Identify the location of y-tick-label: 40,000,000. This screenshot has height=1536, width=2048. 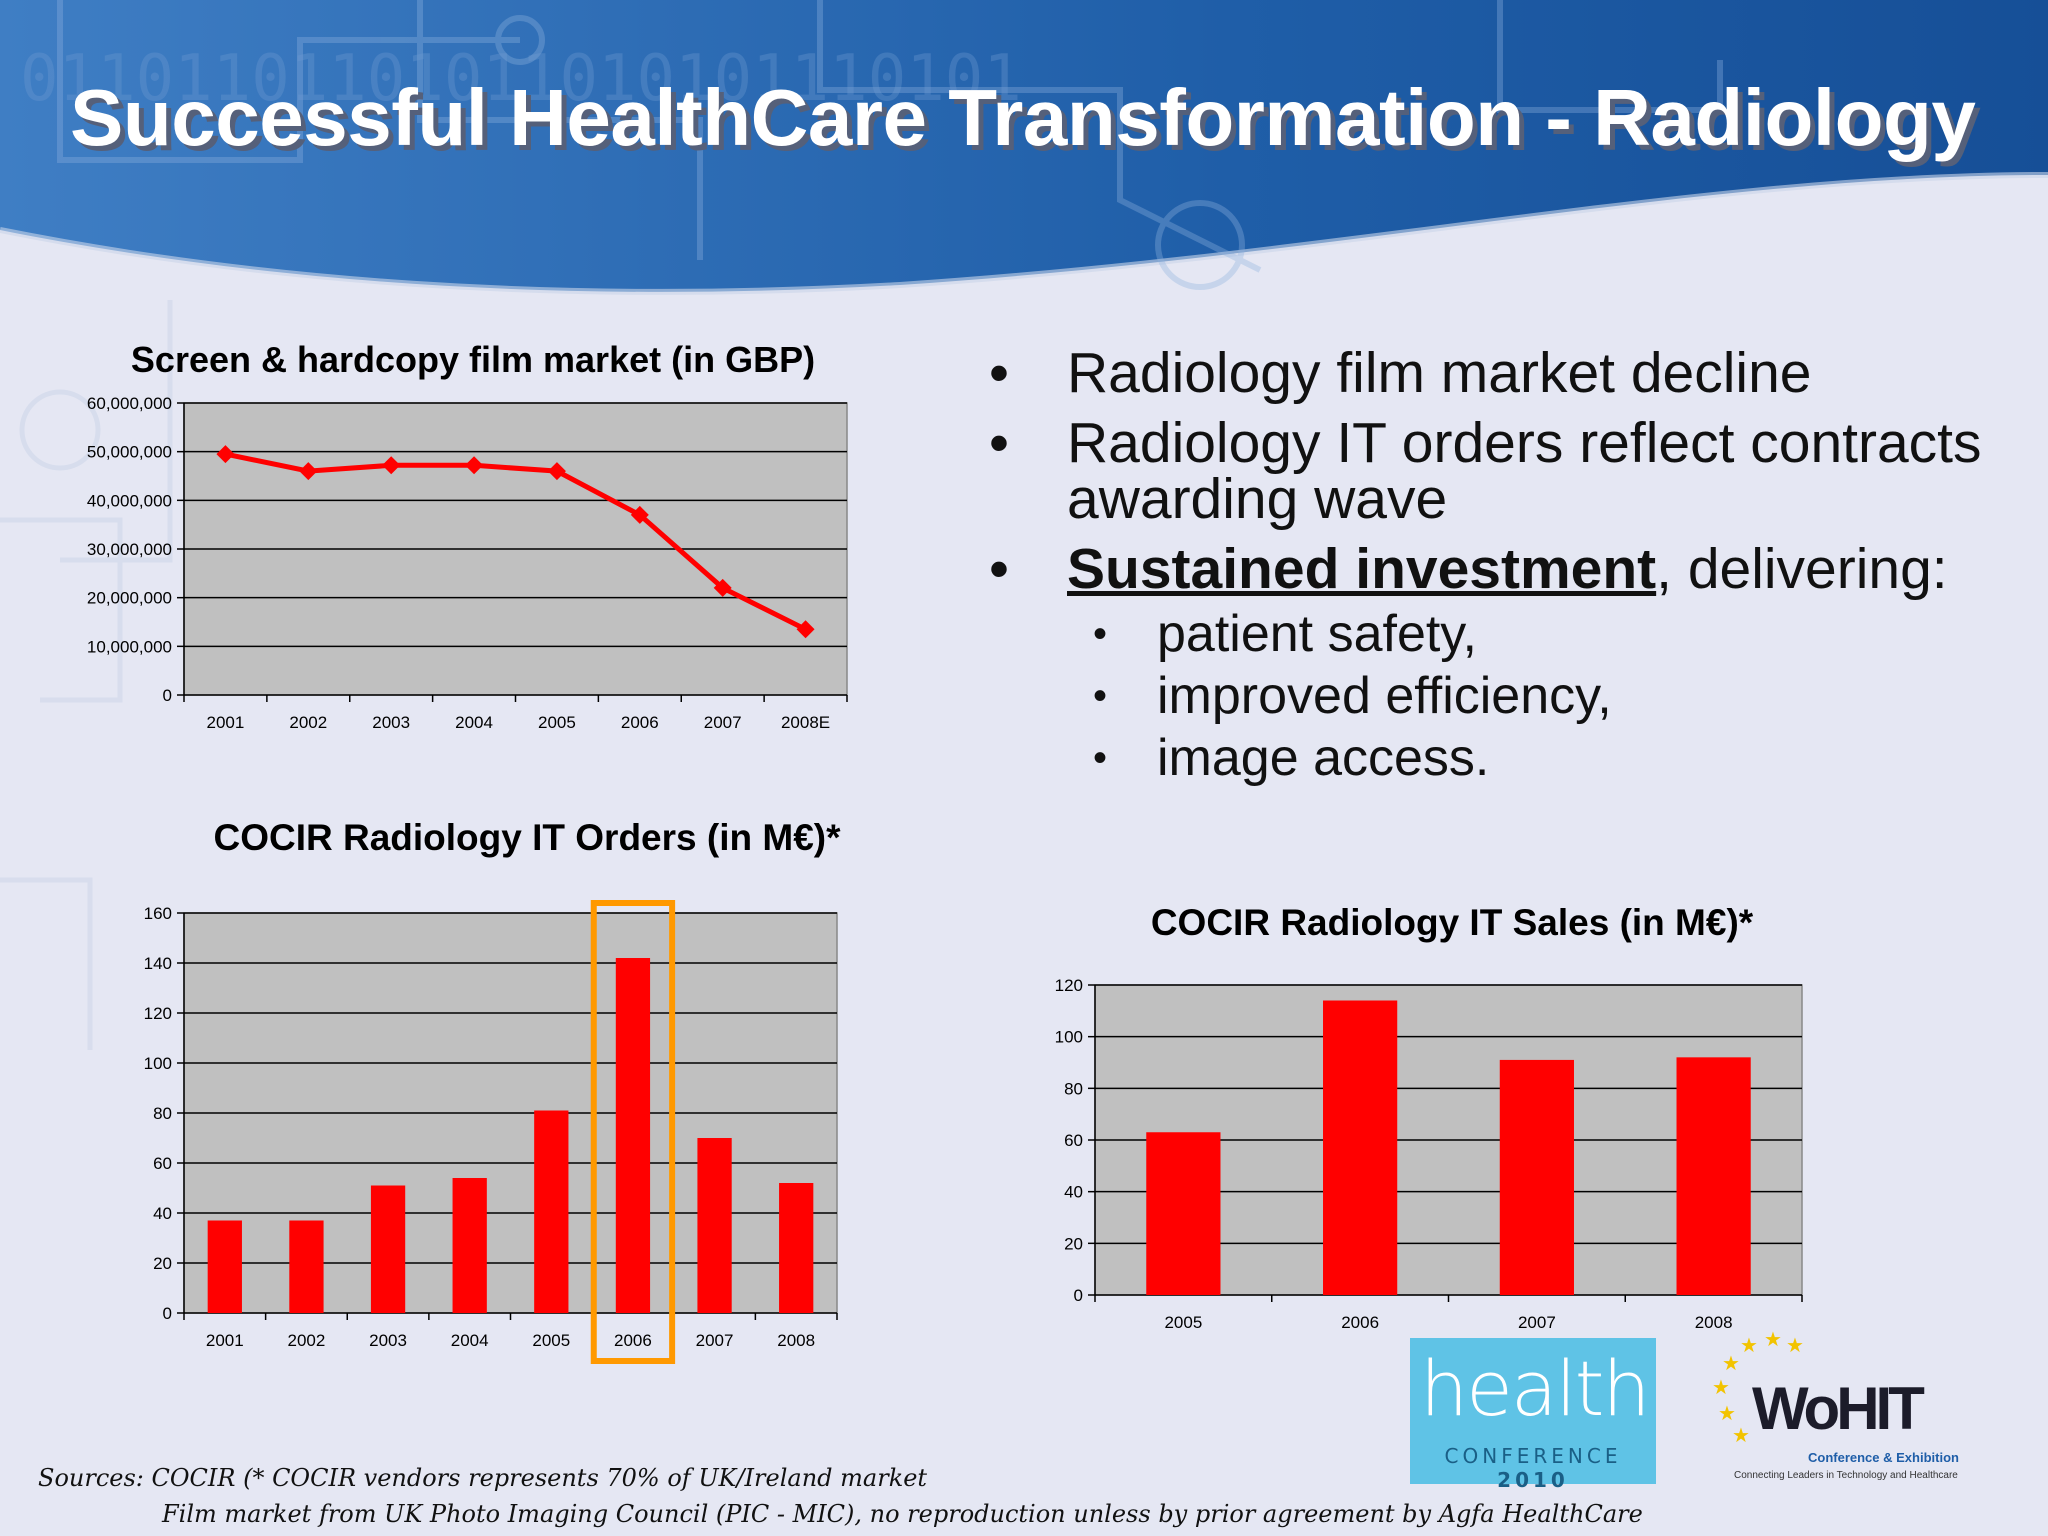
(129, 500).